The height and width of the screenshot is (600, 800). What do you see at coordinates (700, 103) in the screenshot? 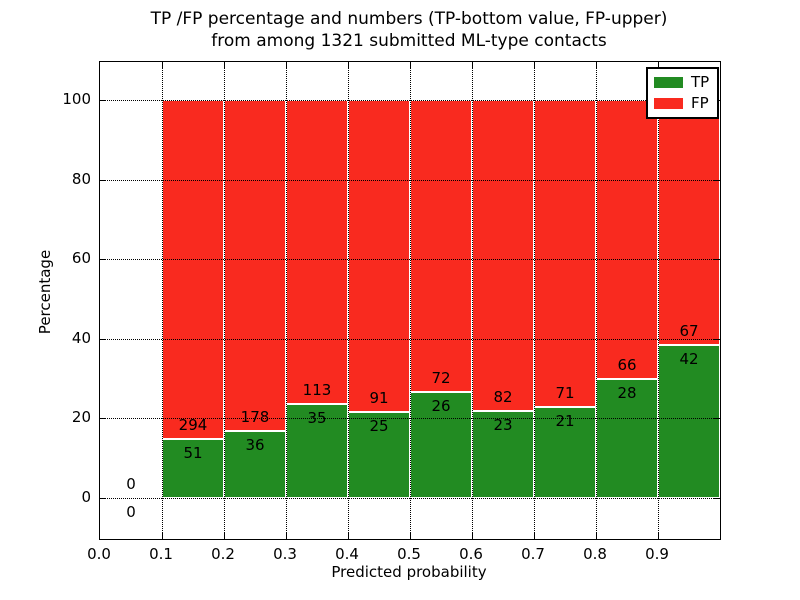
I see `legend-fp-label: FP` at bounding box center [700, 103].